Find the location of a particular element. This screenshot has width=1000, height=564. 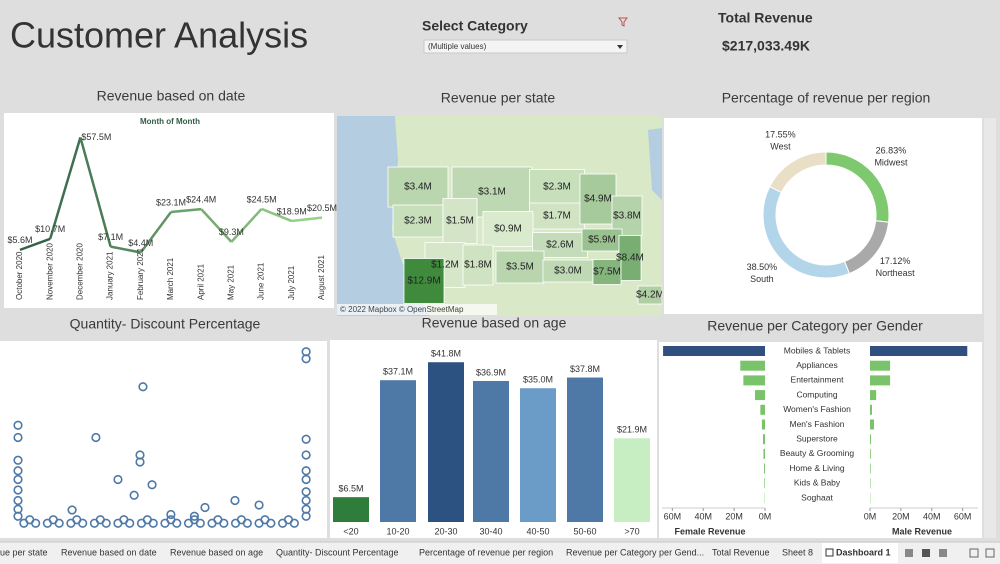

panel is located at coordinates (820, 440).